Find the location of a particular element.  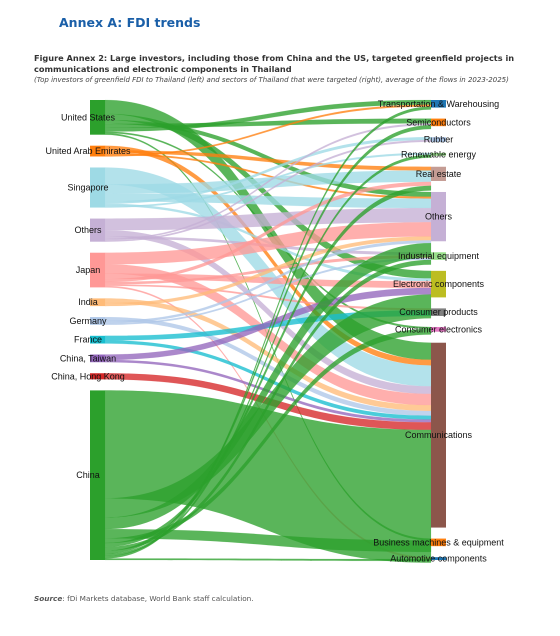

target-node-automotive-components is located at coordinates (438, 558).